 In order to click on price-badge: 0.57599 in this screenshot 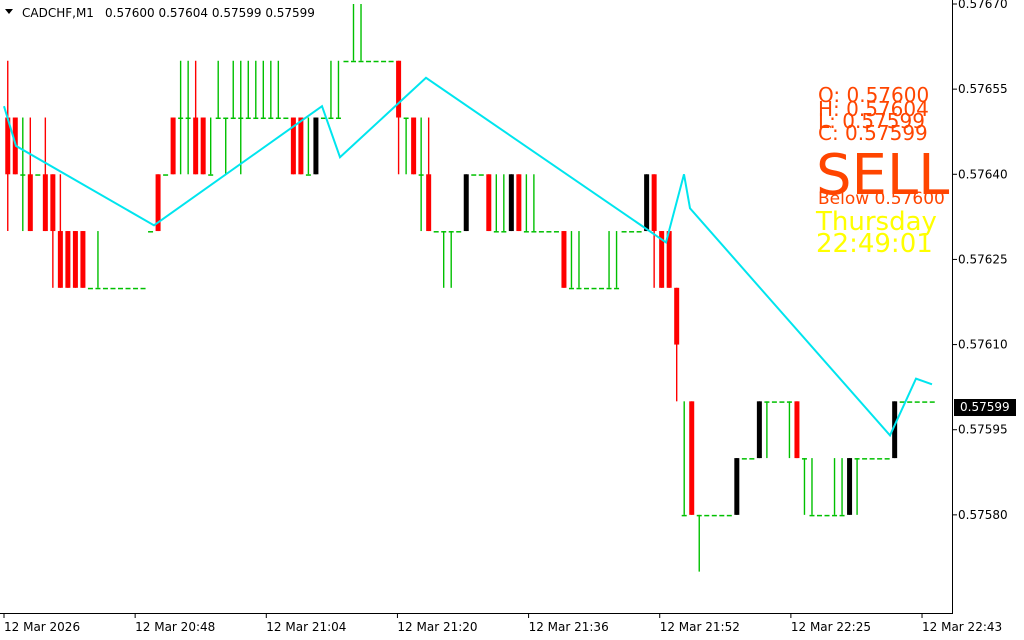, I will do `click(985, 408)`.